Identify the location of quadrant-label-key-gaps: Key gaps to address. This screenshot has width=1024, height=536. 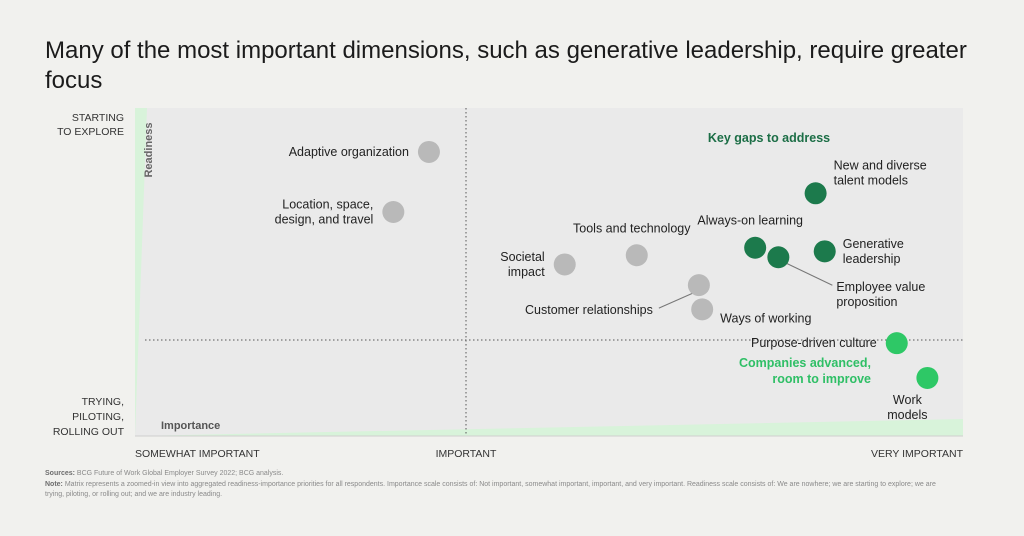
(769, 138).